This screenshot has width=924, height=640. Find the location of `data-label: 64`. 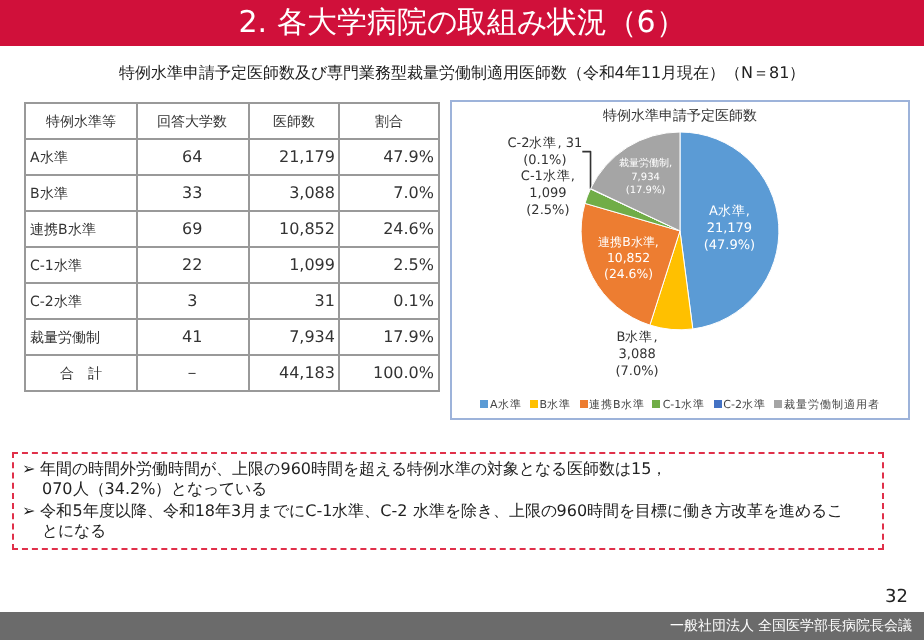

data-label: 64 is located at coordinates (192, 157).